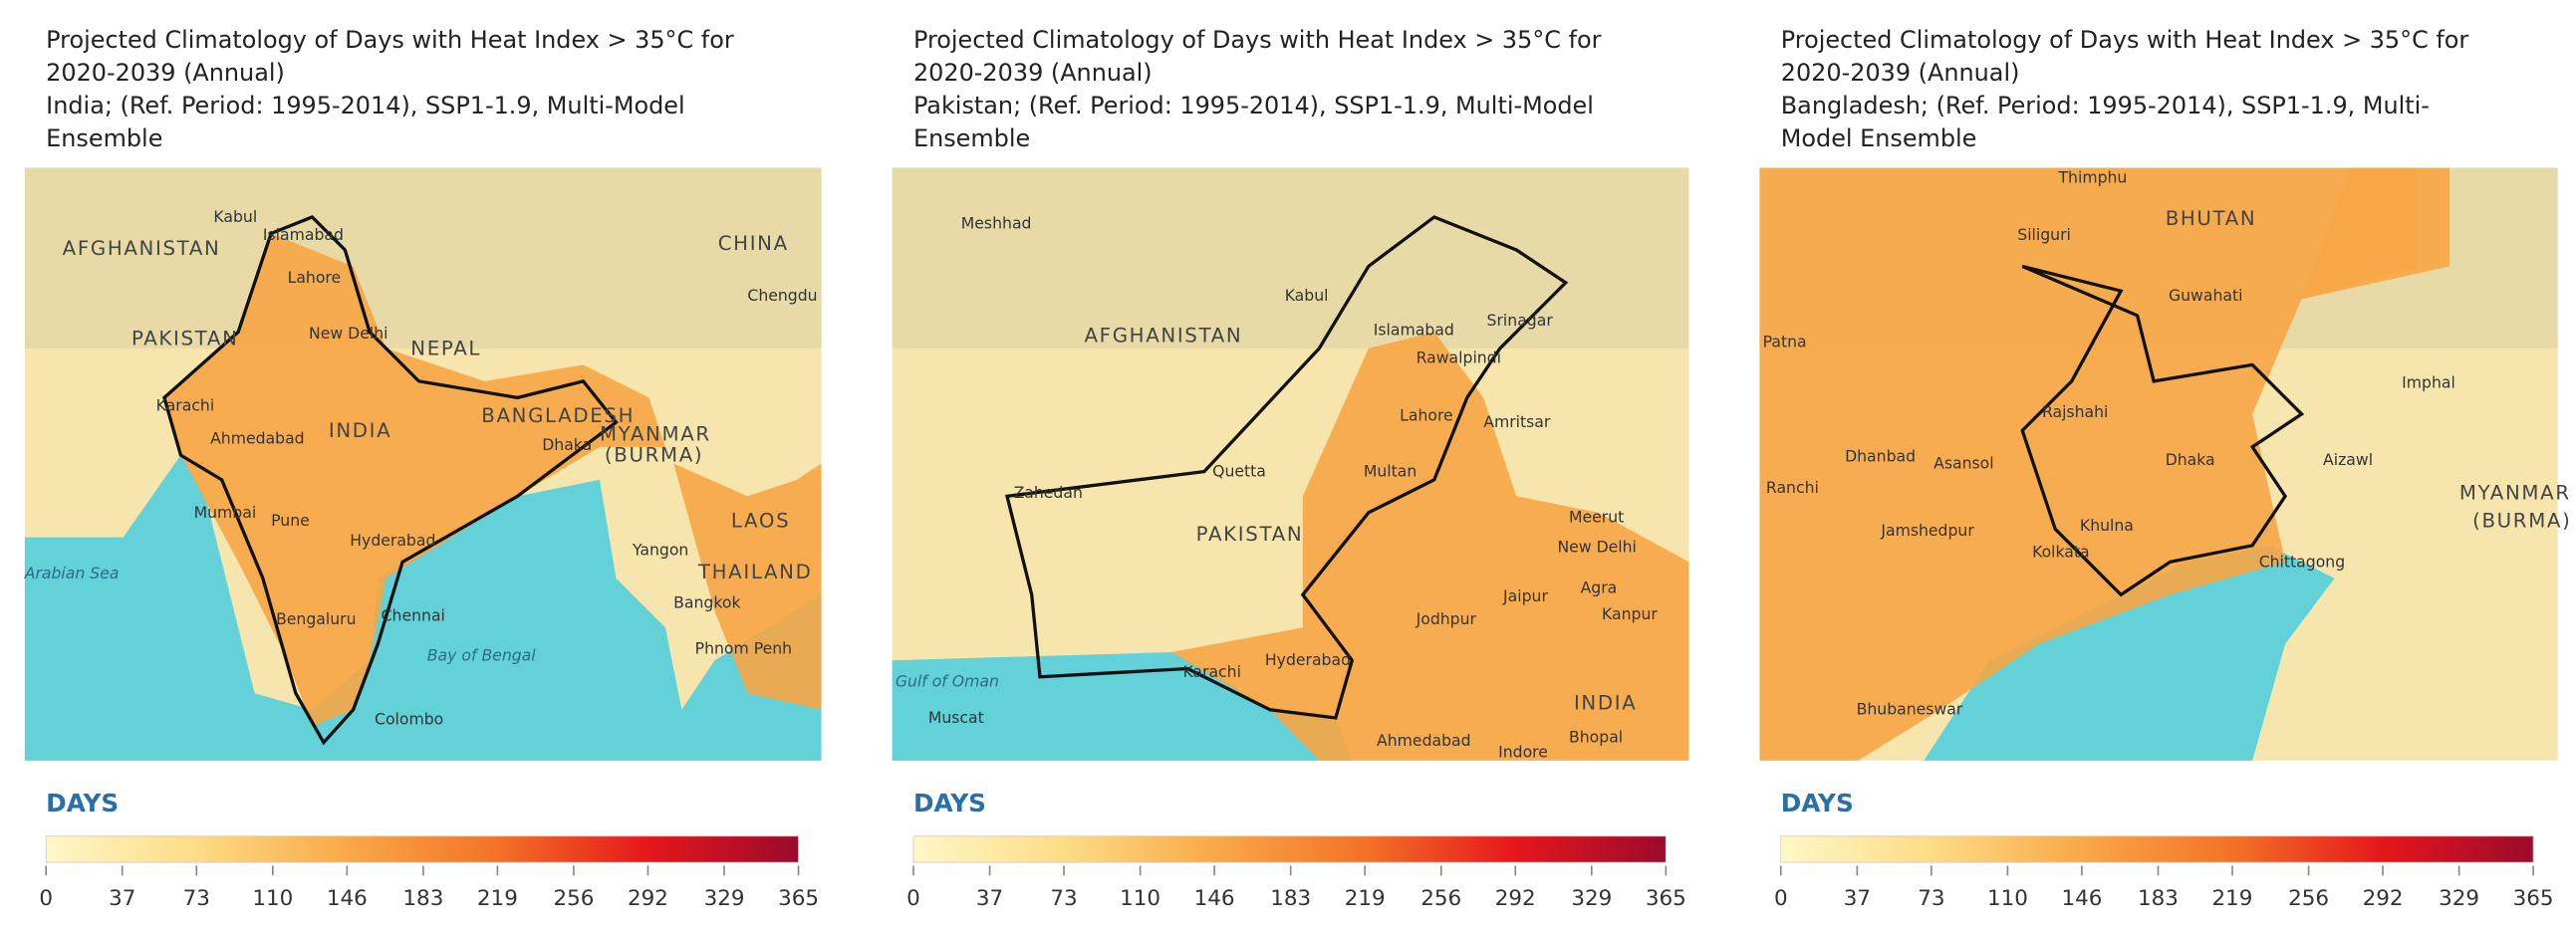  What do you see at coordinates (760, 521) in the screenshot?
I see `map-label: LAOS` at bounding box center [760, 521].